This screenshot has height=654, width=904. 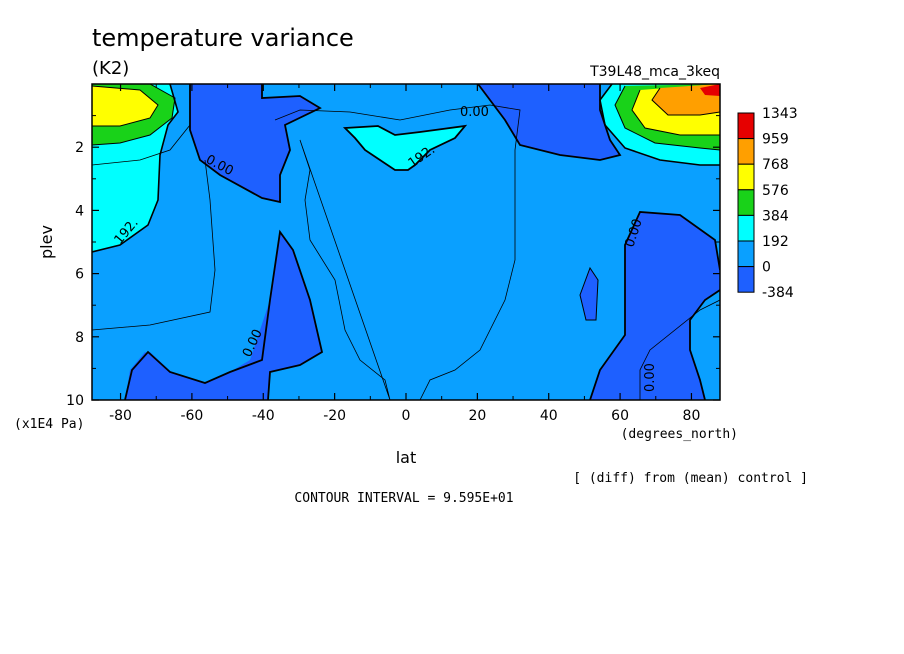 I want to click on colorbar-label: 576, so click(x=775, y=191).